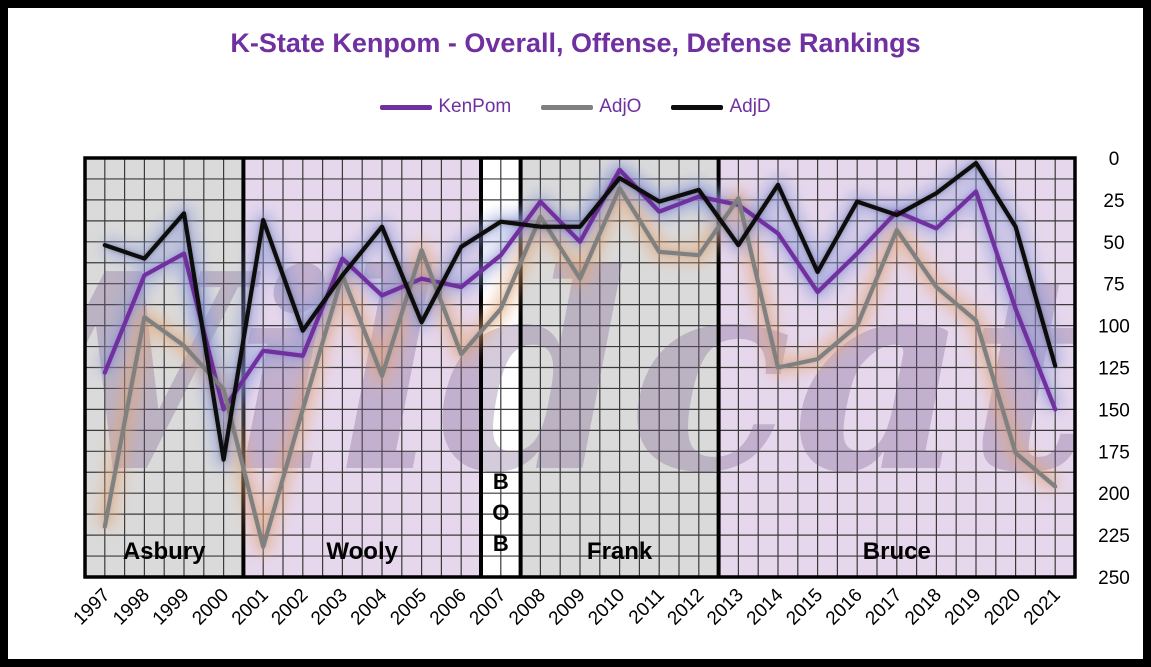 The width and height of the screenshot is (1151, 667). What do you see at coordinates (329, 607) in the screenshot?
I see `x-tick-label: 2003` at bounding box center [329, 607].